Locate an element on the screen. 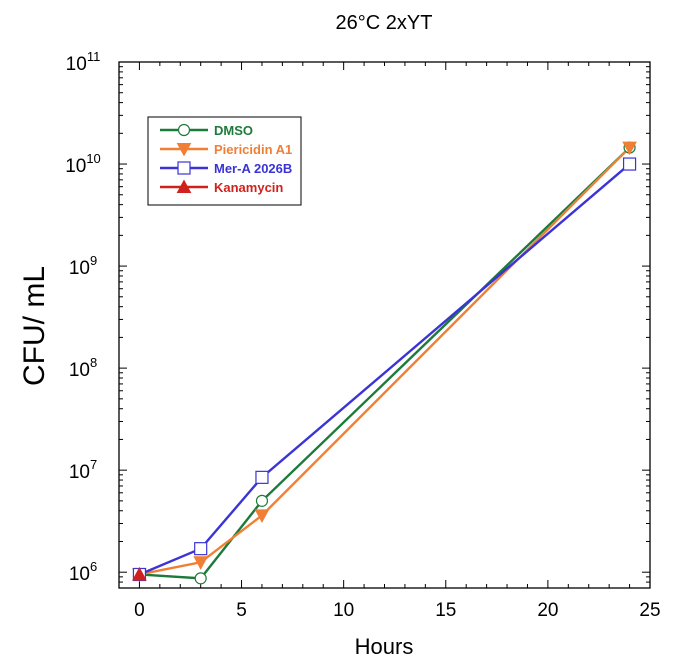 The height and width of the screenshot is (666, 678). legend-label-kanamycin: Kanamycin is located at coordinates (248, 187).